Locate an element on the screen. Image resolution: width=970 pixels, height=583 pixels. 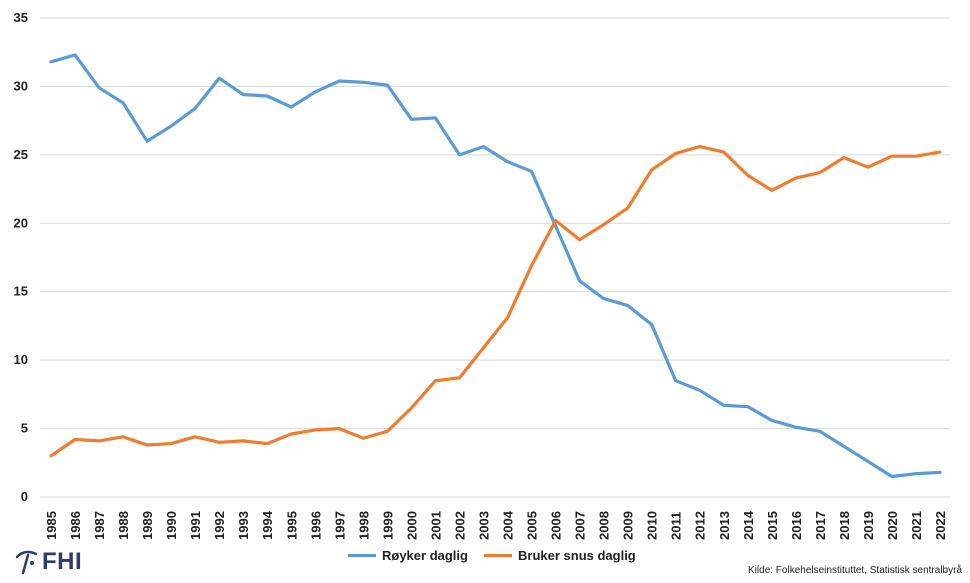
legend-item-series-2: Bruker snus daglig is located at coordinates (560, 555).